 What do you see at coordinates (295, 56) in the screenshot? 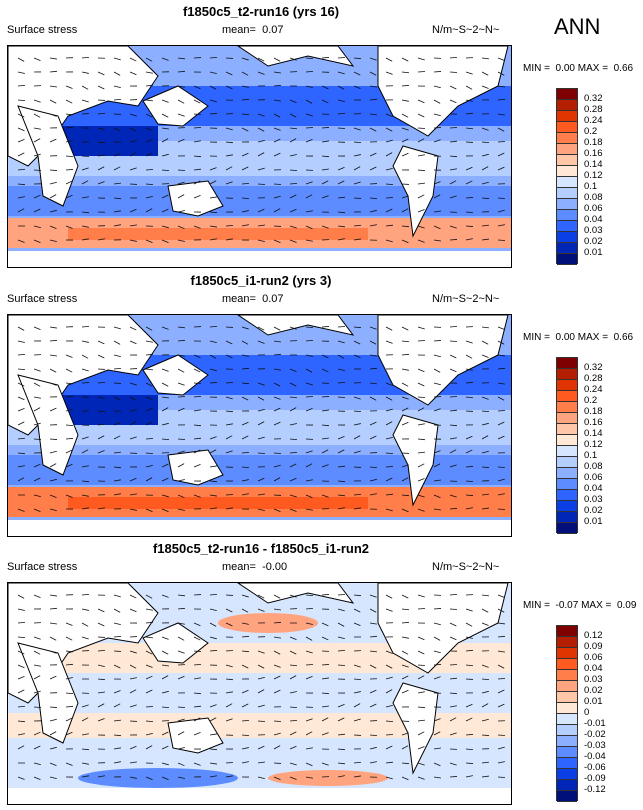
I see `land-mass` at bounding box center [295, 56].